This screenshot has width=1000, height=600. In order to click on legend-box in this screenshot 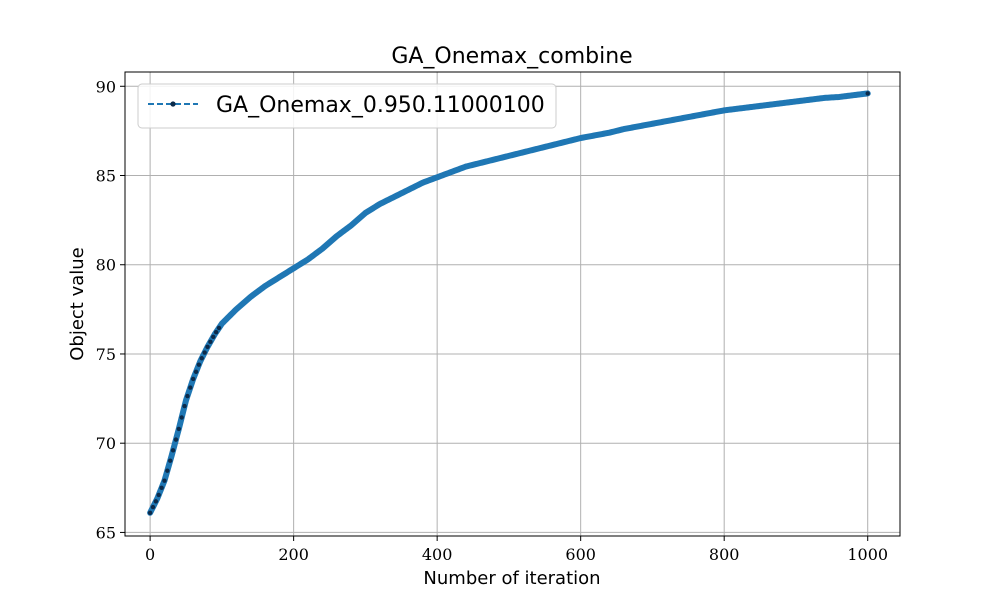, I will do `click(347, 106)`.